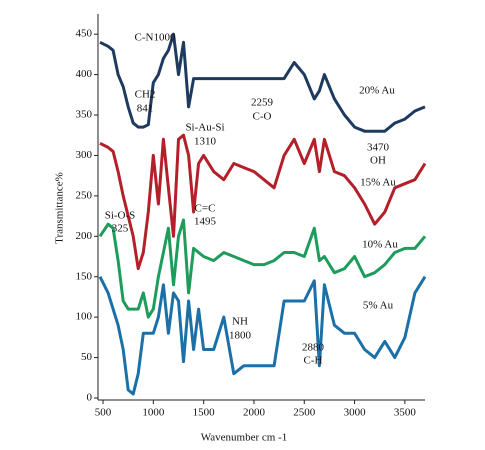 Image resolution: width=485 pixels, height=450 pixels. Describe the element at coordinates (90, 398) in the screenshot. I see `y-tick-label: 0` at that location.